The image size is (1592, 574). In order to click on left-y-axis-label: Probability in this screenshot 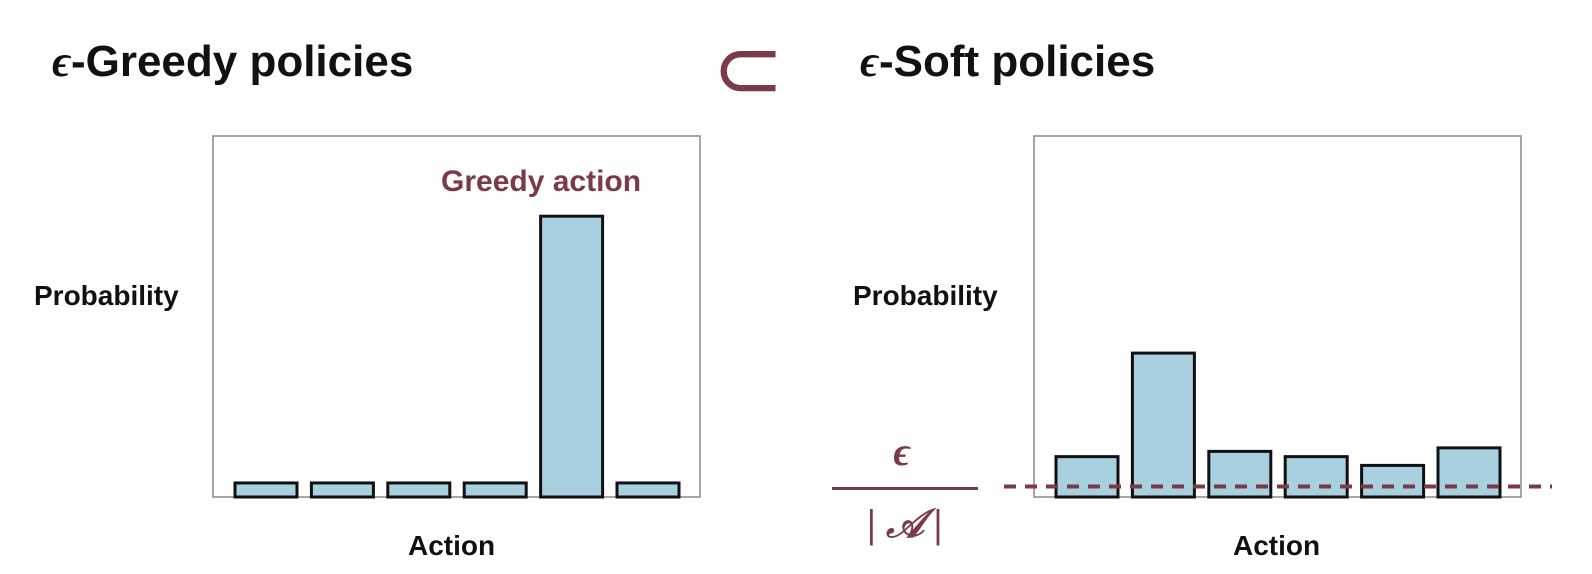, I will do `click(106, 295)`.